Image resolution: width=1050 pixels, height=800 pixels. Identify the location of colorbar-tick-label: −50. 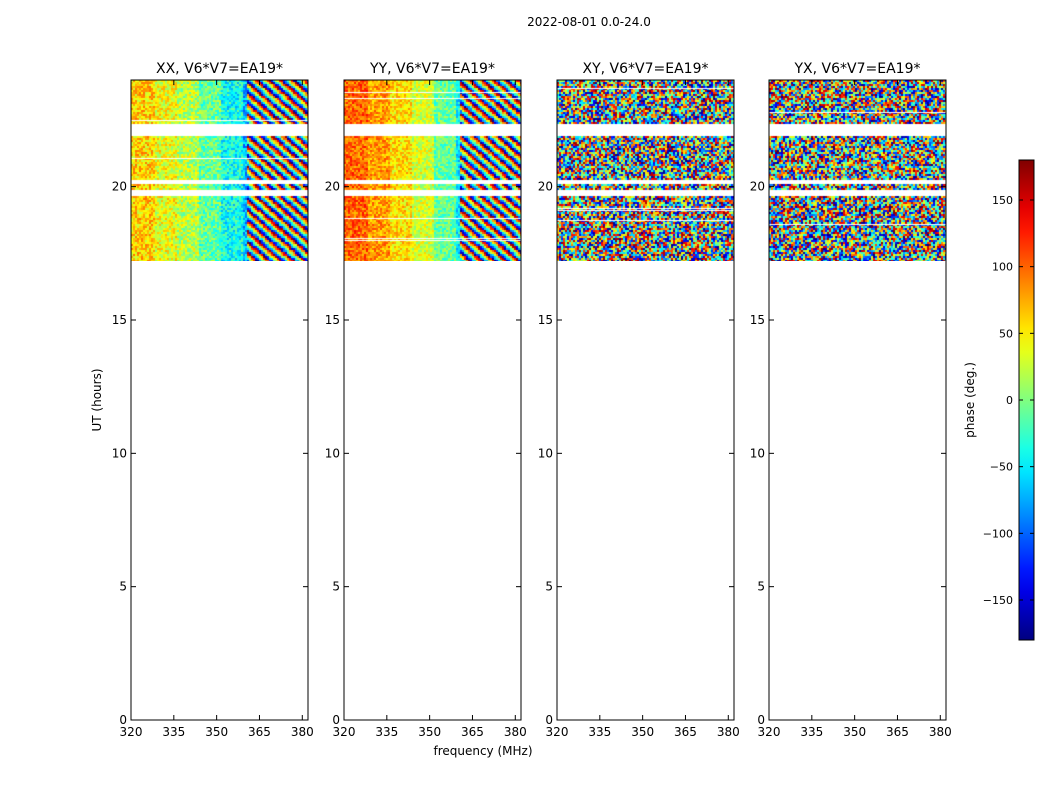
(1001, 467).